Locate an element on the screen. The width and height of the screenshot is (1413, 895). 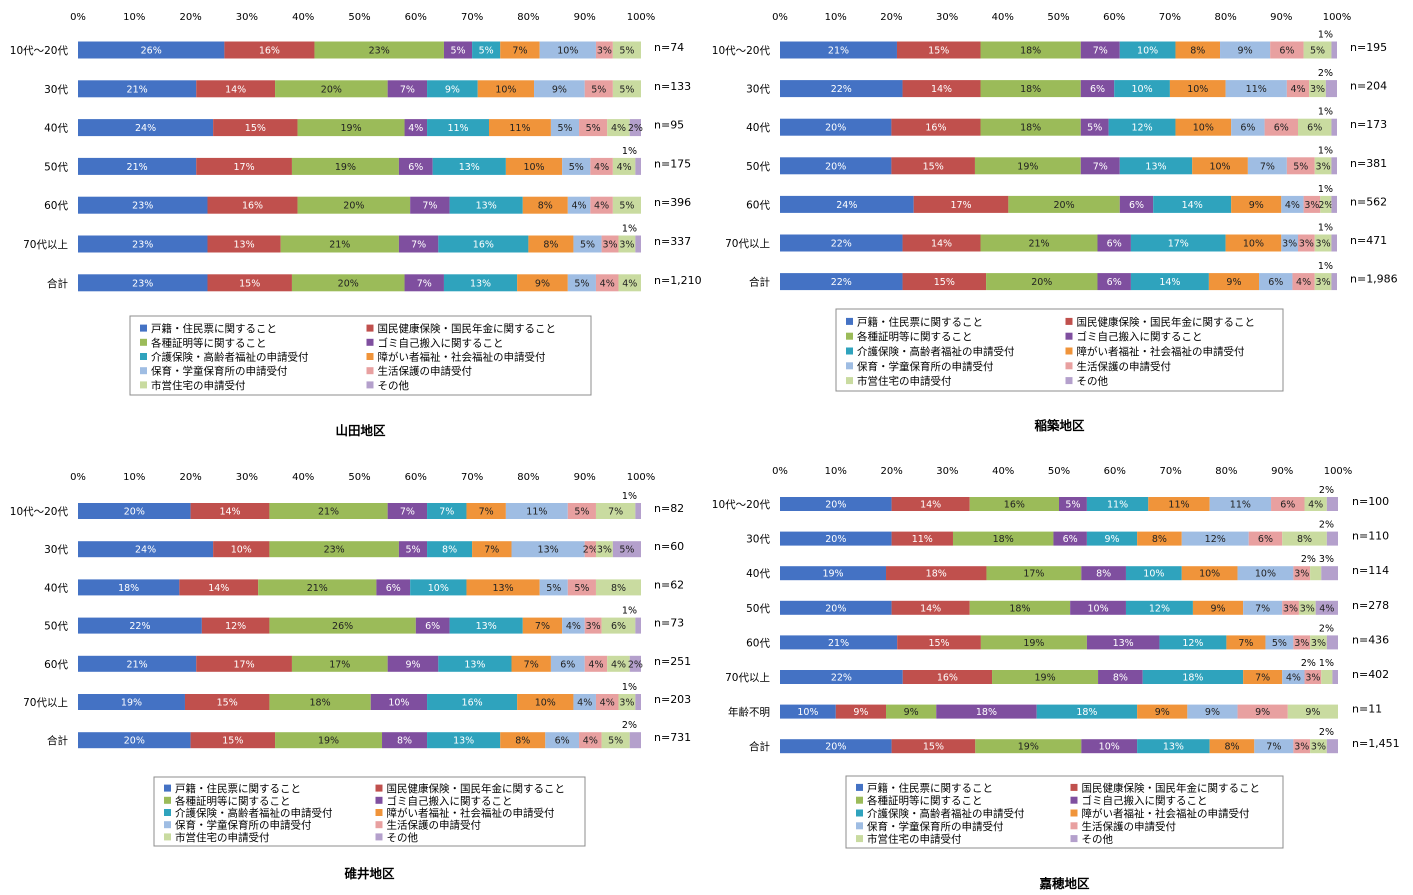
legend-label: 市営住宅の申請受付 is located at coordinates (904, 381).